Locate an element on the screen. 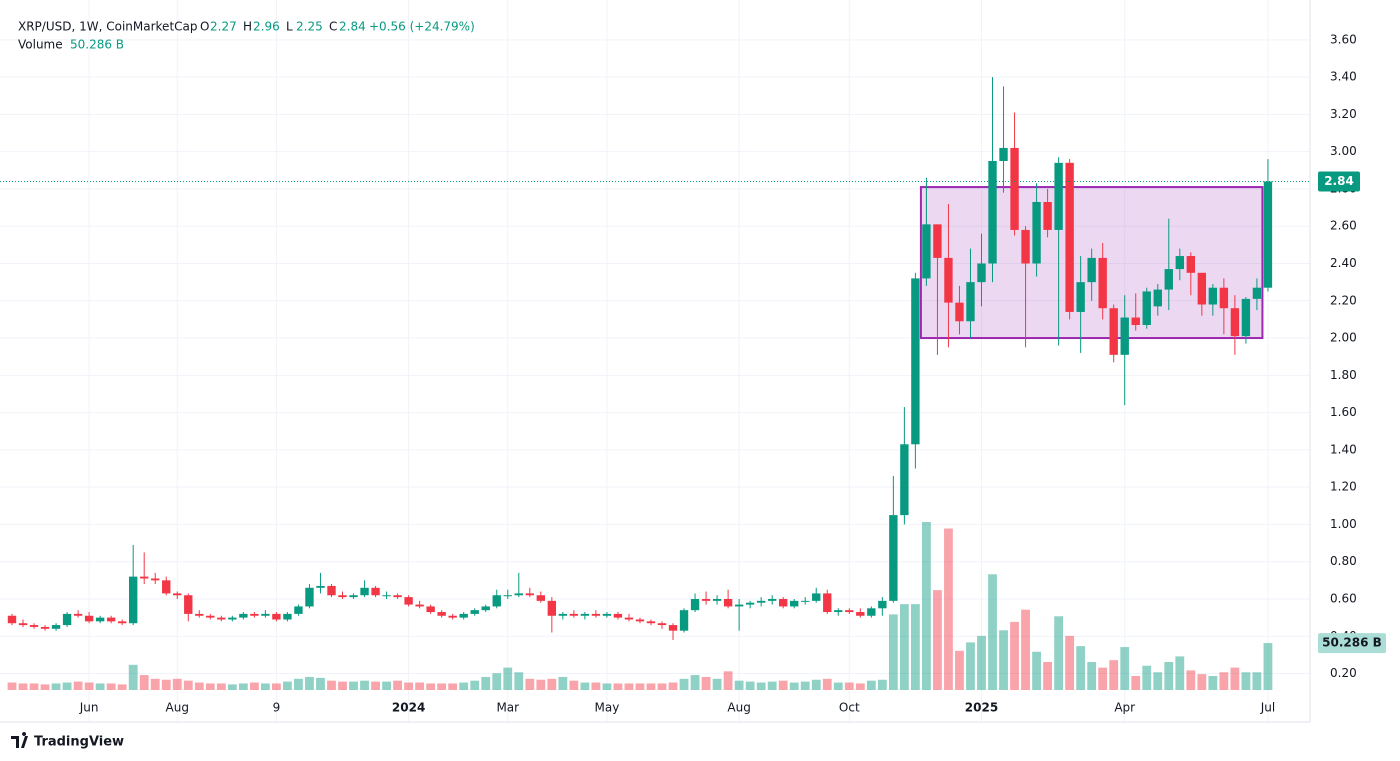 This screenshot has height=761, width=1400. ohlc-label: H is located at coordinates (247, 27).